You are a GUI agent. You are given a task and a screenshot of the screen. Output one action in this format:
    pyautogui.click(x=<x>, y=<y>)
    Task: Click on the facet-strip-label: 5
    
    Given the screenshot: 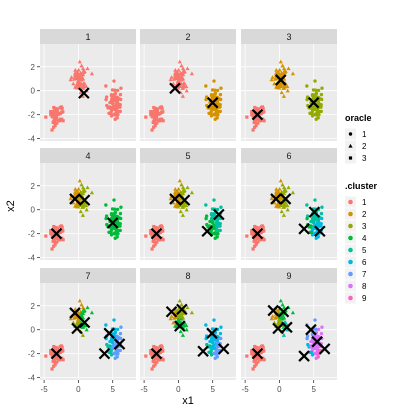 What is the action you would take?
    pyautogui.click(x=187, y=156)
    